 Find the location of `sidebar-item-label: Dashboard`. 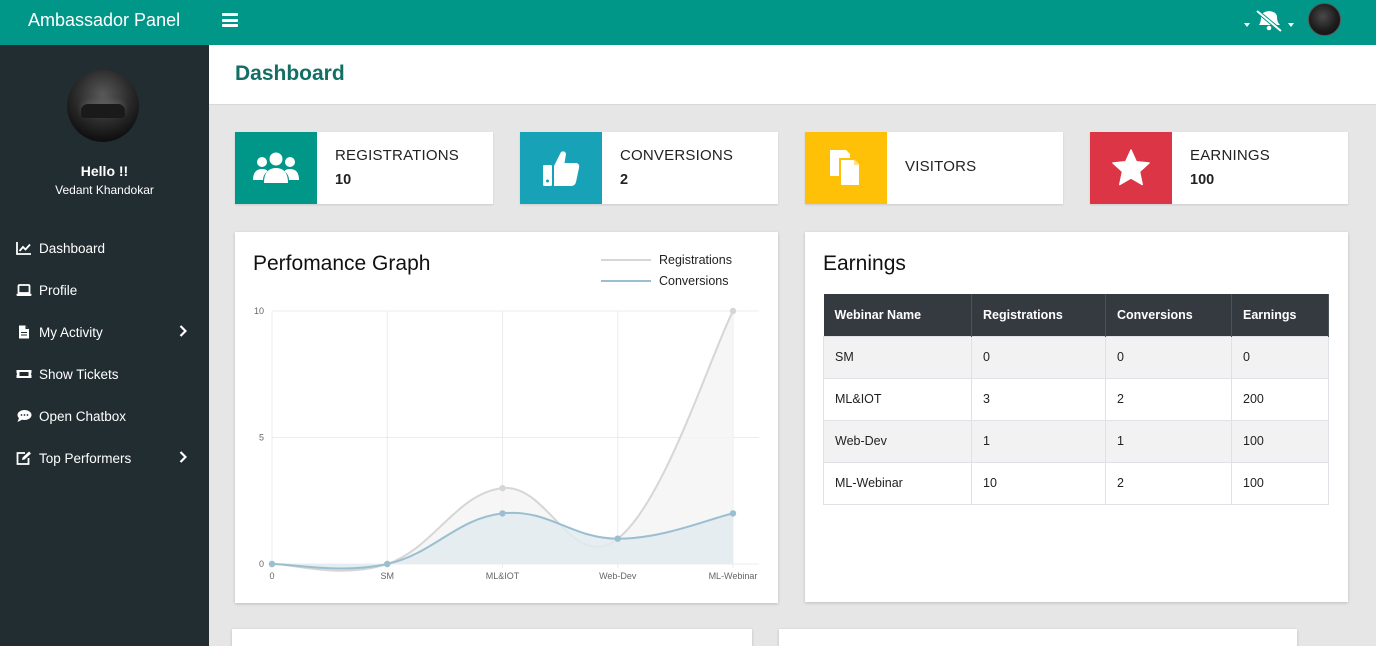

sidebar-item-label: Dashboard is located at coordinates (72, 248).